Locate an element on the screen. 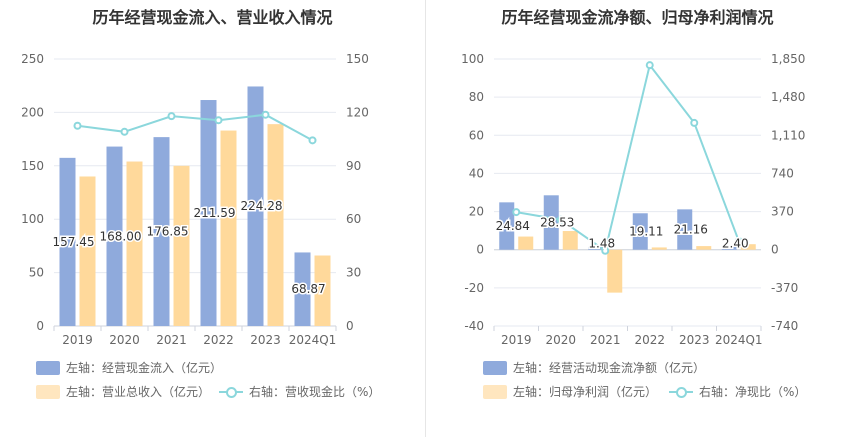 This screenshot has height=437, width=850. y-tick-label-right: 30 is located at coordinates (353, 273).